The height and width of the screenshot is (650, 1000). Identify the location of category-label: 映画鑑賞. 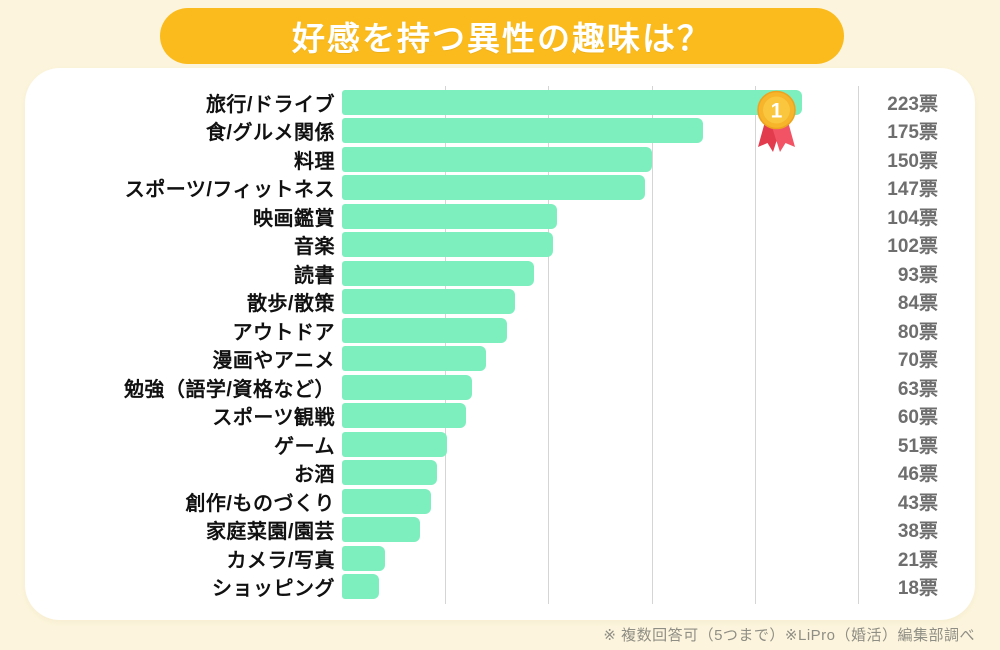
(294, 218).